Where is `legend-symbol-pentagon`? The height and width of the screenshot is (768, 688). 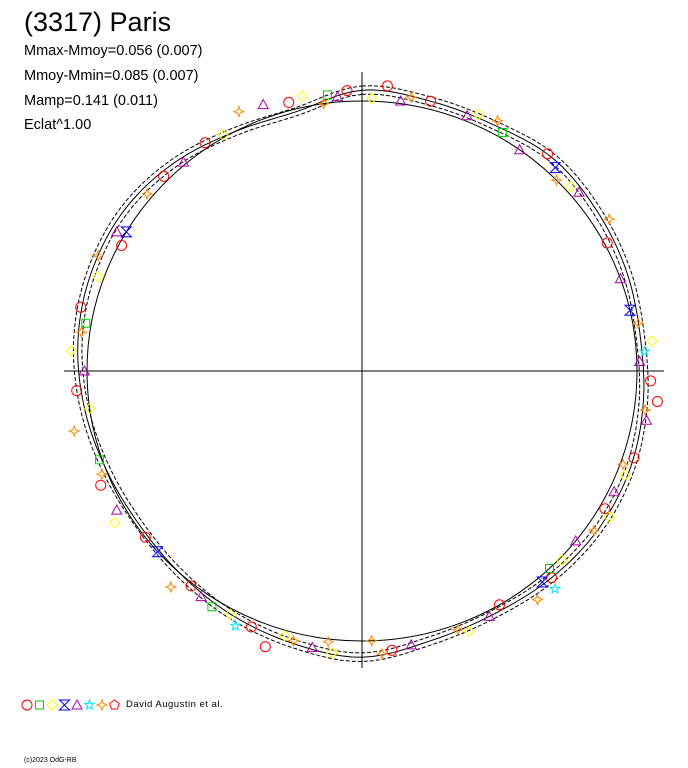
legend-symbol-pentagon is located at coordinates (114, 704).